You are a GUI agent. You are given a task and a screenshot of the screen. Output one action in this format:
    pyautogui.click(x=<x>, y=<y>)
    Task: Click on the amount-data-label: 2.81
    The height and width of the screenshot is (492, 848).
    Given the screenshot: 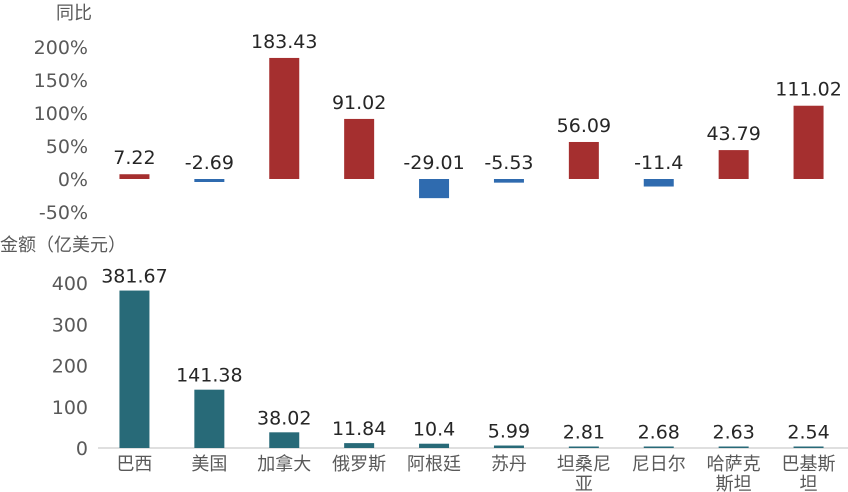 What is the action you would take?
    pyautogui.click(x=584, y=433)
    